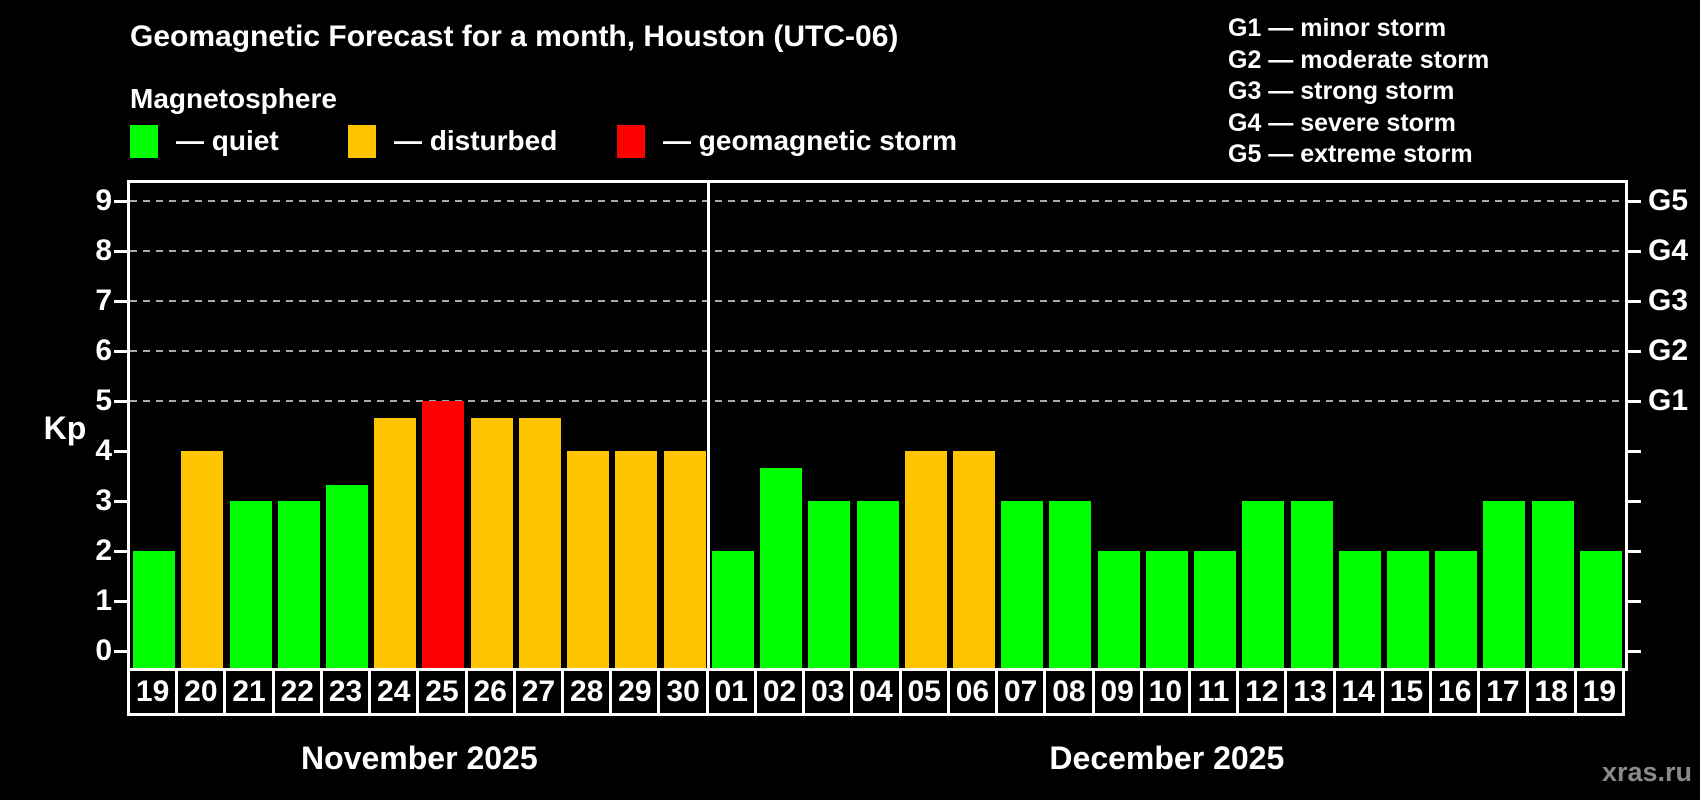 This screenshot has height=800, width=1700. What do you see at coordinates (1342, 122) in the screenshot?
I see `g-scale-legend-line-4: G4 — severe storm` at bounding box center [1342, 122].